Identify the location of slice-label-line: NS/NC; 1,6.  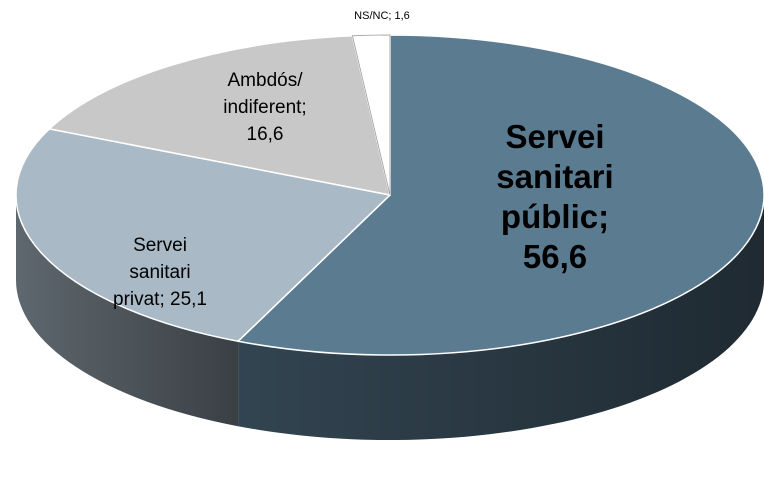
(382, 16).